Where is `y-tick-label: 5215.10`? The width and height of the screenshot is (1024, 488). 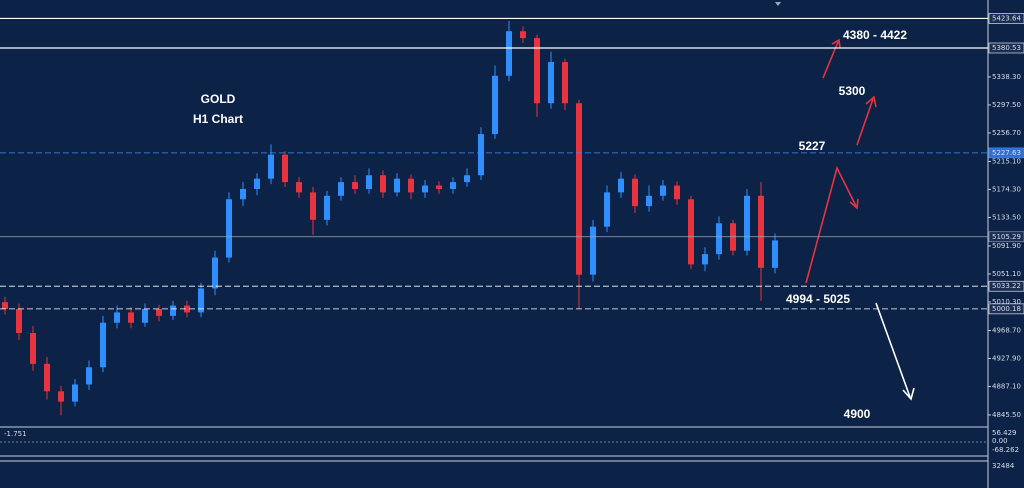
y-tick-label: 5215.10 is located at coordinates (1006, 161).